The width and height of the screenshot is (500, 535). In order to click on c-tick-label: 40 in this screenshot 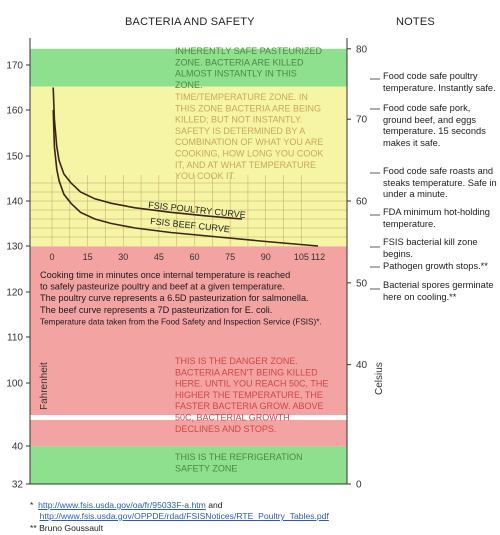, I will do `click(362, 365)`.